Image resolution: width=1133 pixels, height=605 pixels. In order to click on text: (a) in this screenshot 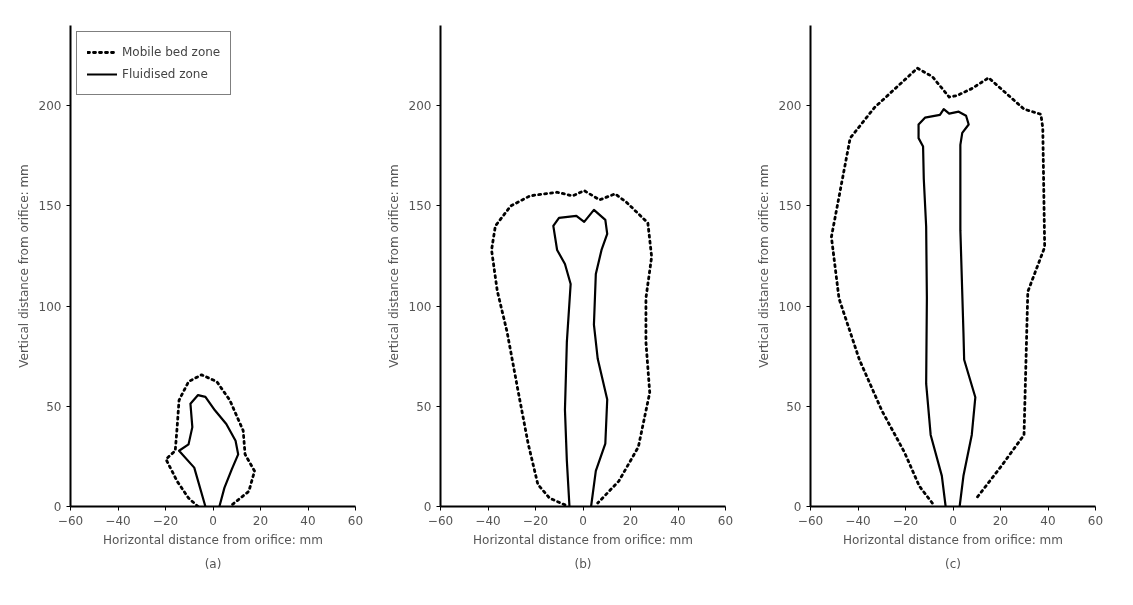, I will do `click(213, 563)`.